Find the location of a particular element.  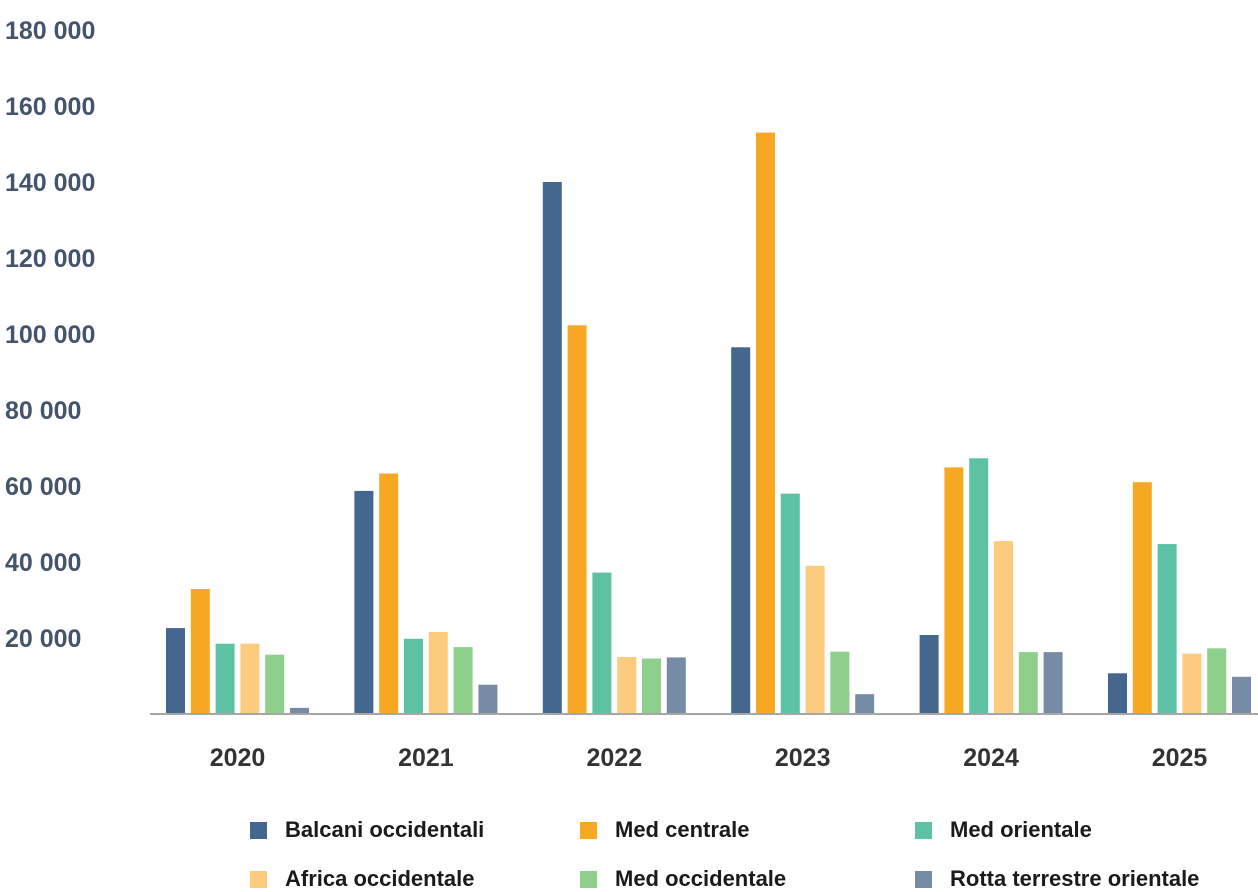

legend-item: Med orientale is located at coordinates (1003, 830).